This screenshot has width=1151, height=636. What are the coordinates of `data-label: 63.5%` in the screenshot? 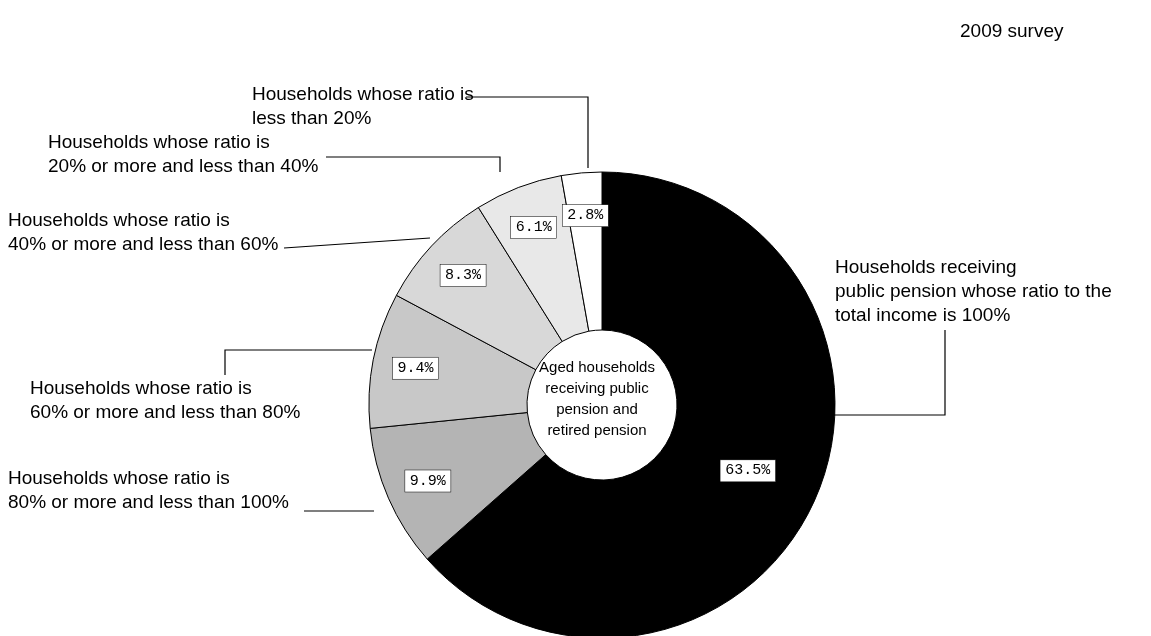 It's located at (748, 471).